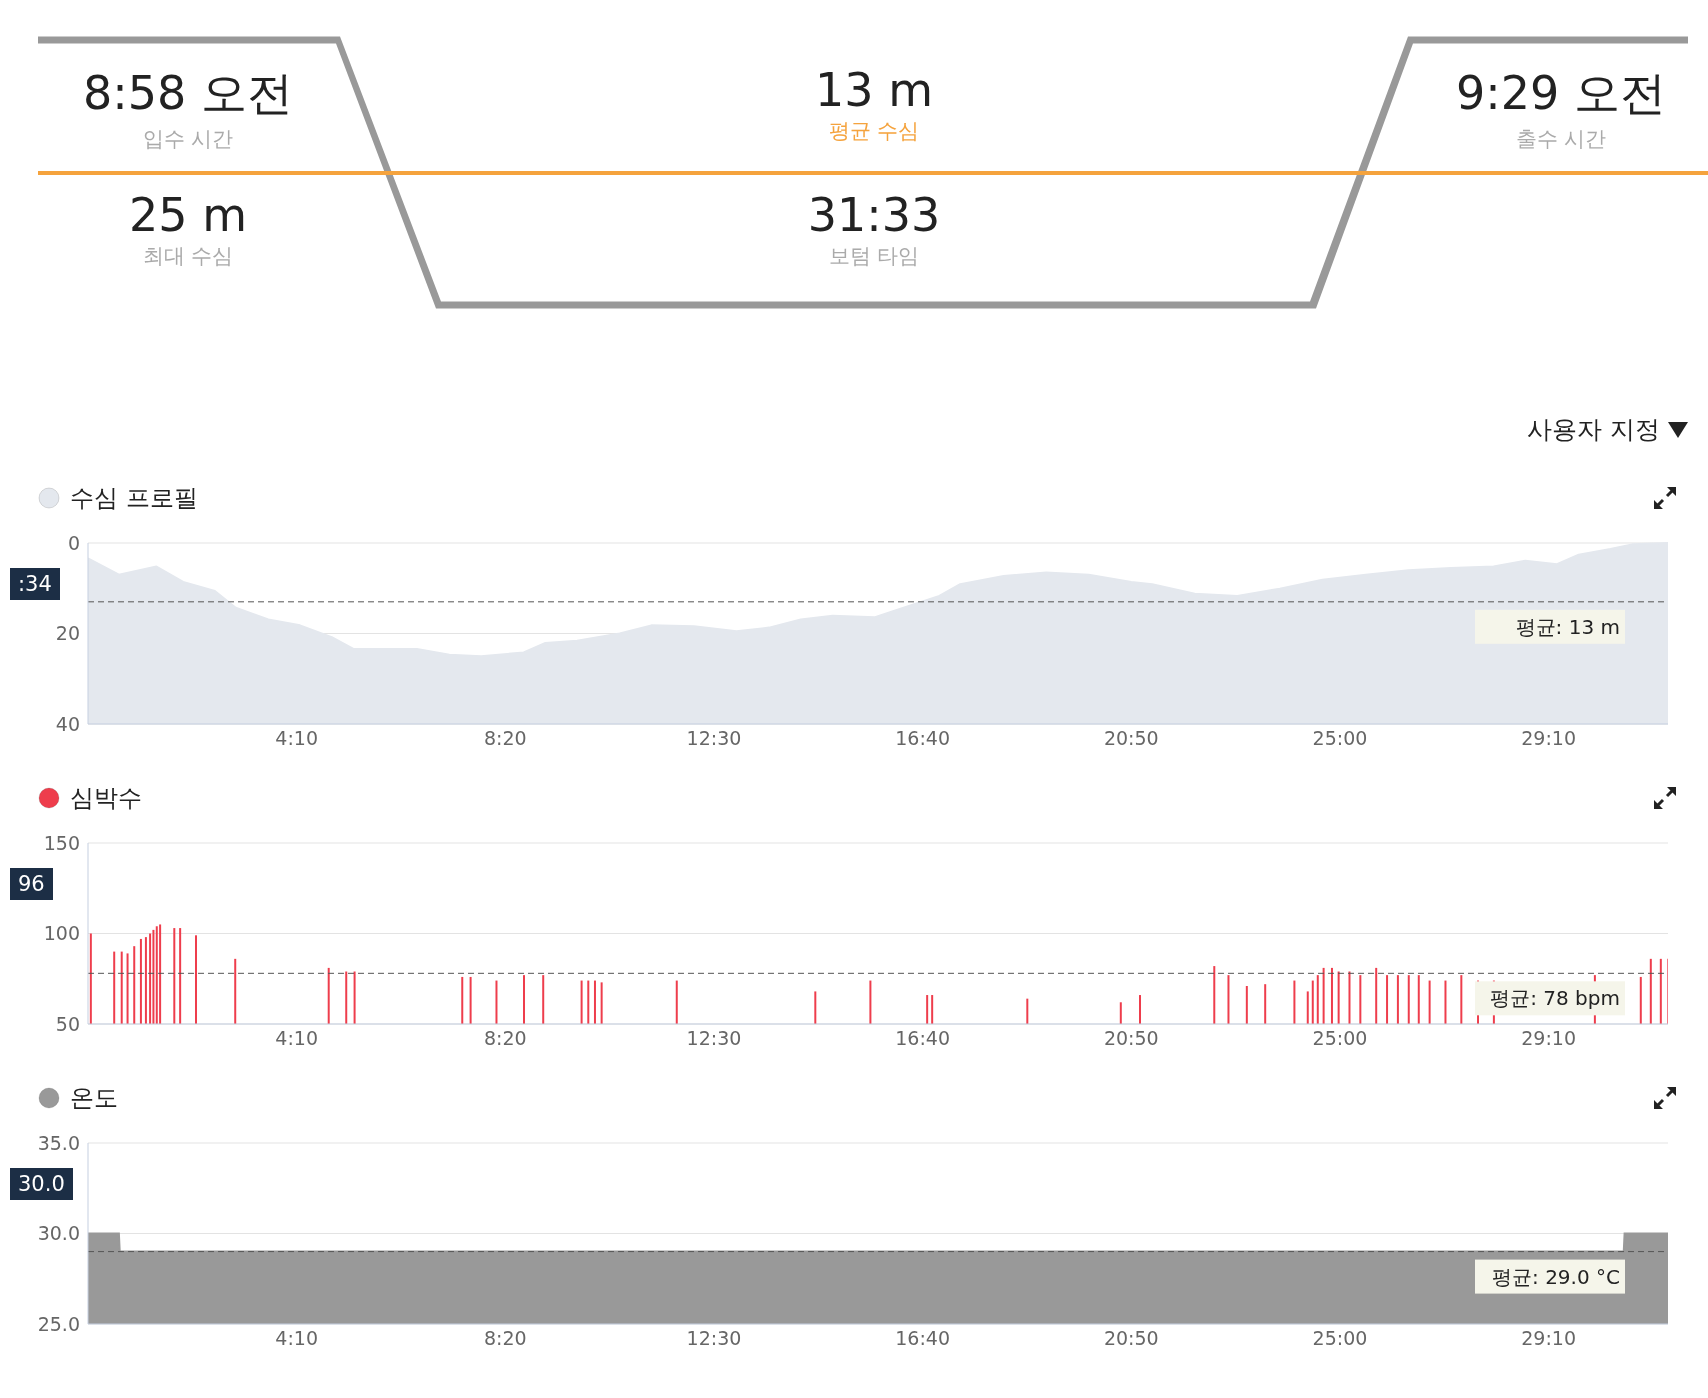 This screenshot has height=1398, width=1708. Describe the element at coordinates (1561, 139) in the screenshot. I see `text: 출수 시간` at that location.